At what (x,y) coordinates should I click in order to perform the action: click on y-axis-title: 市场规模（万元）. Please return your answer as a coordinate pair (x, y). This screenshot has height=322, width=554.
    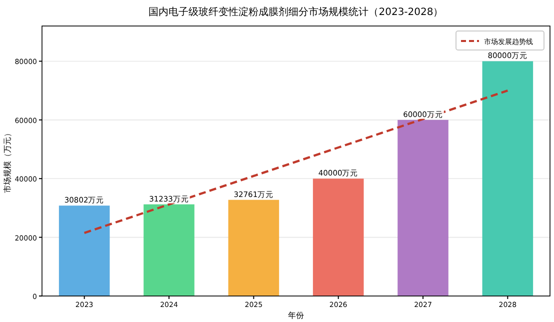
    Looking at the image, I should click on (7, 161).